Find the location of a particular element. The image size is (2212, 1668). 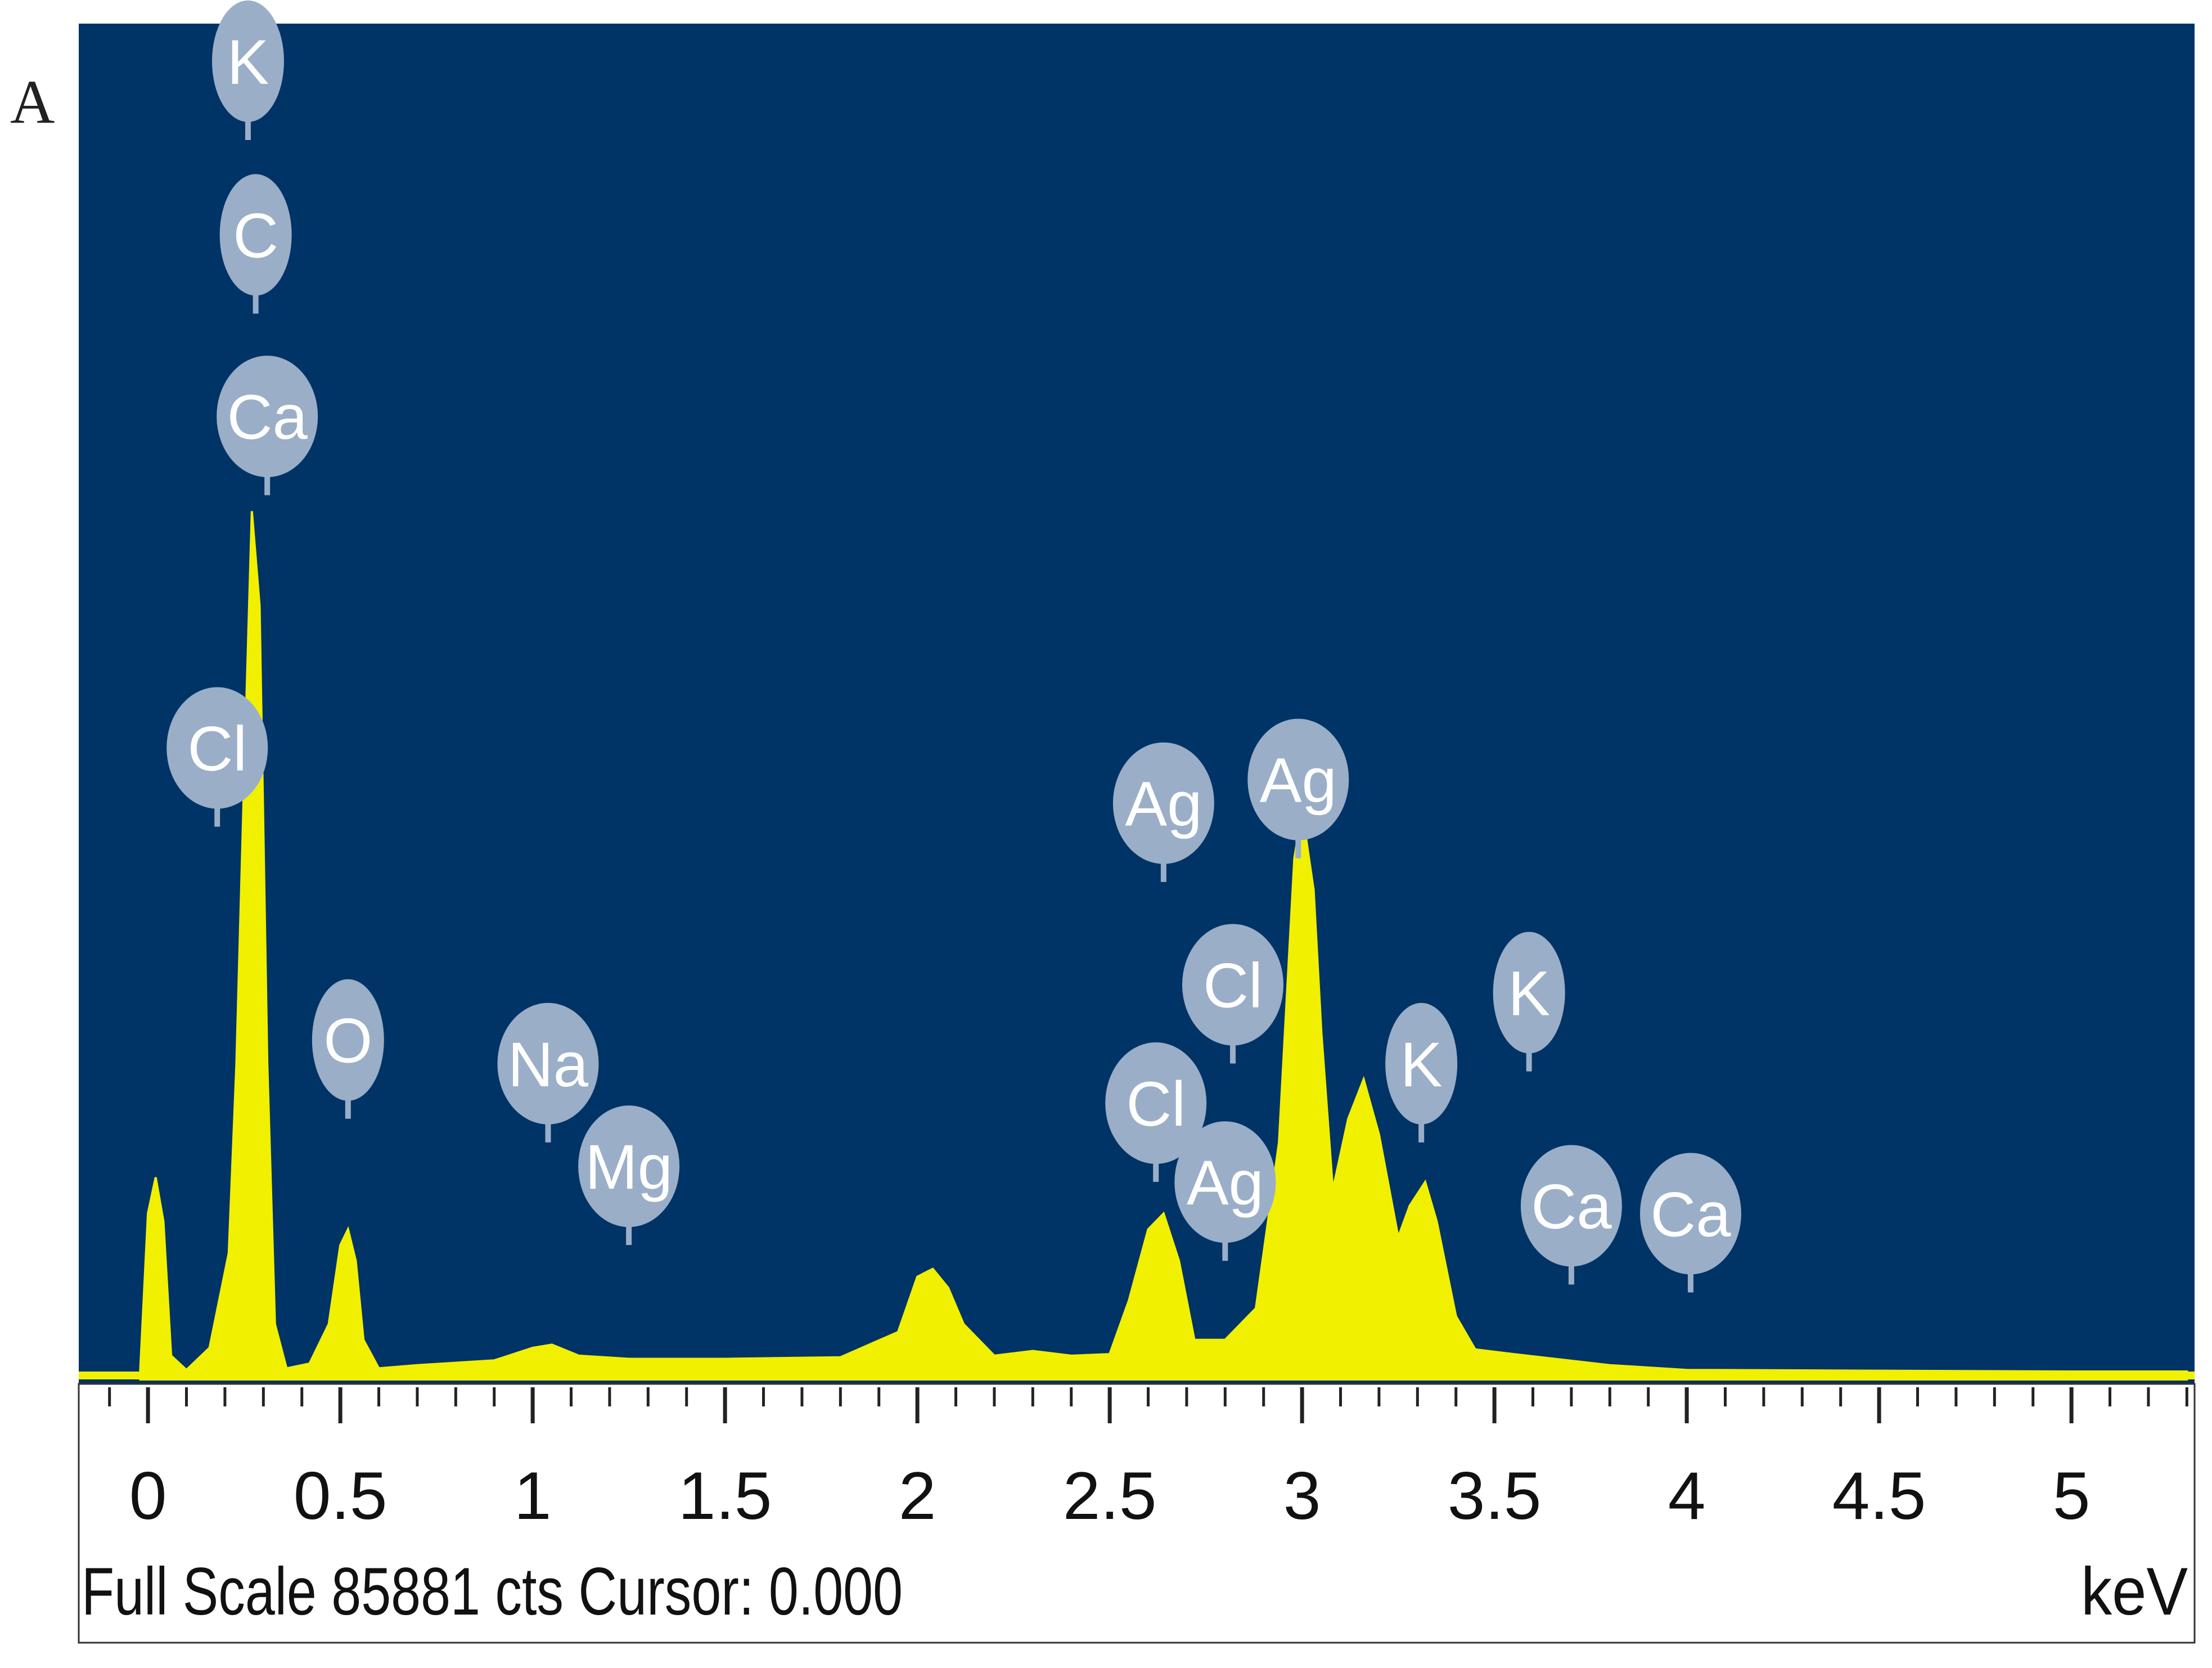

x-tick-label: 1.5 is located at coordinates (725, 1496).